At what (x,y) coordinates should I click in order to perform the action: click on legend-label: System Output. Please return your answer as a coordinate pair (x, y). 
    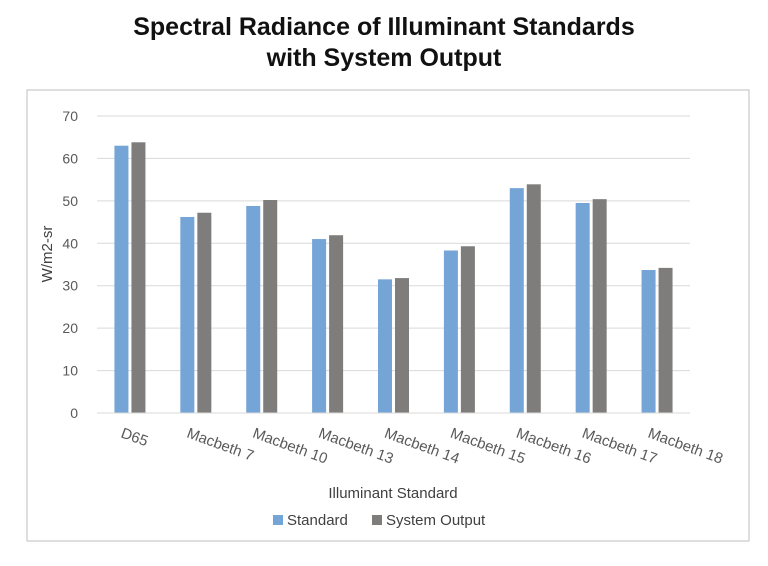
    Looking at the image, I should click on (436, 520).